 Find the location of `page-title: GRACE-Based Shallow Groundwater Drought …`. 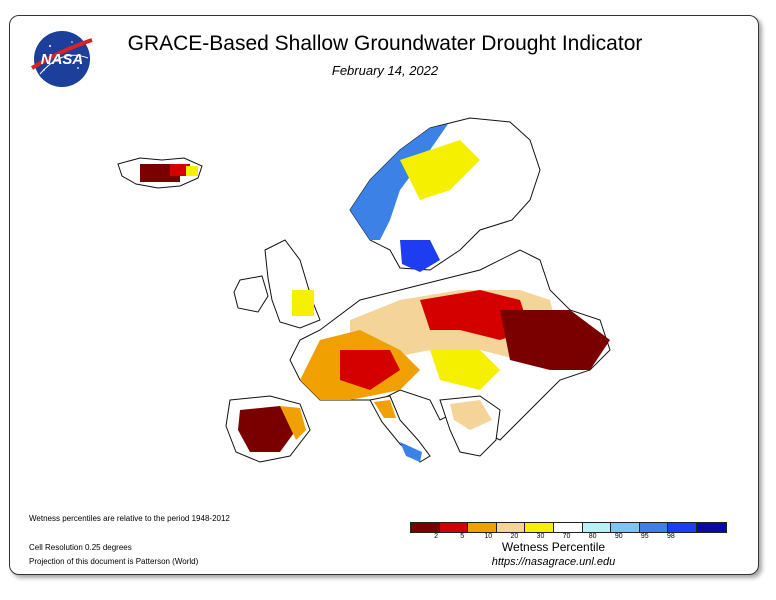

page-title: GRACE-Based Shallow Groundwater Drought … is located at coordinates (385, 43).